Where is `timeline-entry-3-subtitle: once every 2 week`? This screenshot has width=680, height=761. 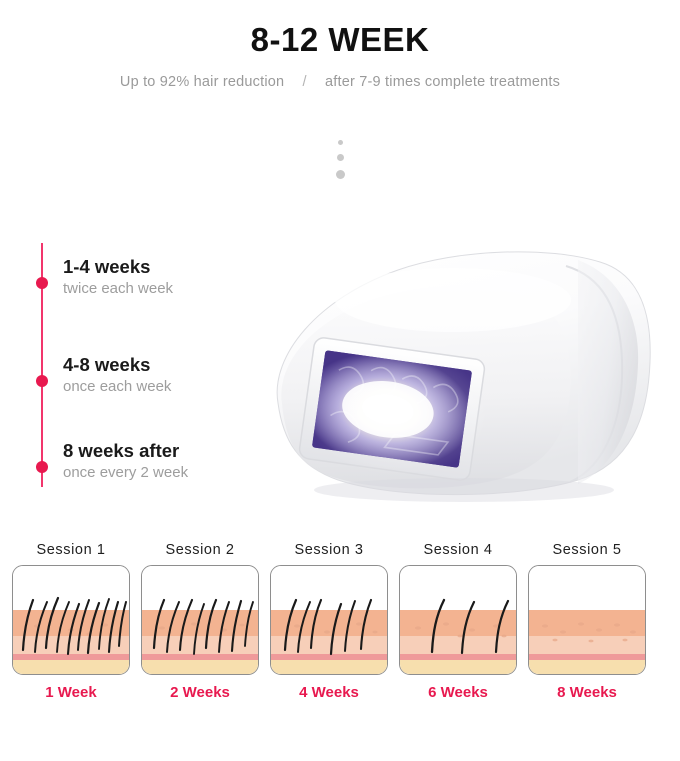 timeline-entry-3-subtitle: once every 2 week is located at coordinates (126, 473).